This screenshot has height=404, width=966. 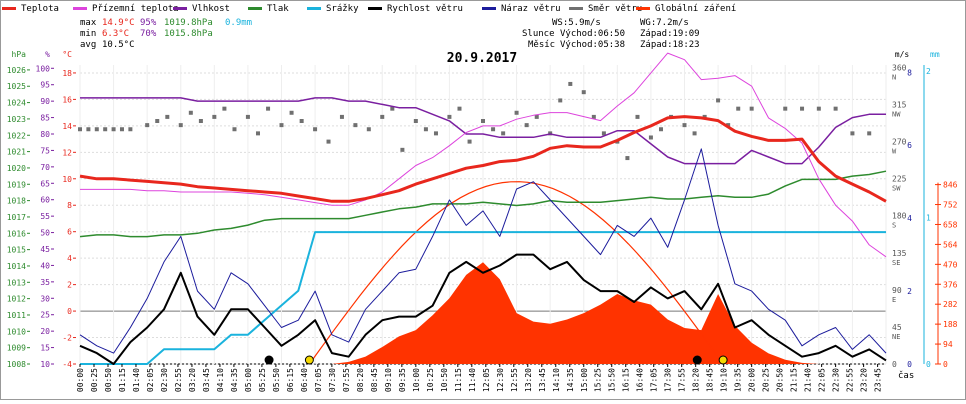 What do you see at coordinates (514, 380) in the screenshot?
I see `x-tick-label: 12:55` at bounding box center [514, 380].